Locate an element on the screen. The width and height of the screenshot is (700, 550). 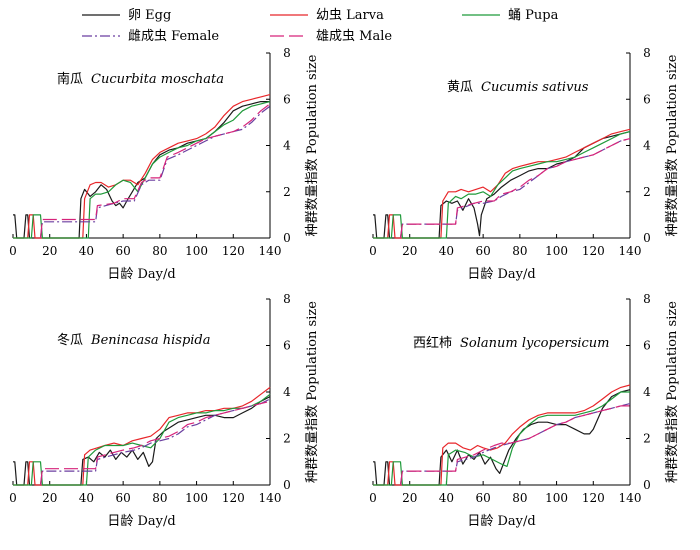
legend-label-pupa: 蛹 Pupa is located at coordinates (533, 15).